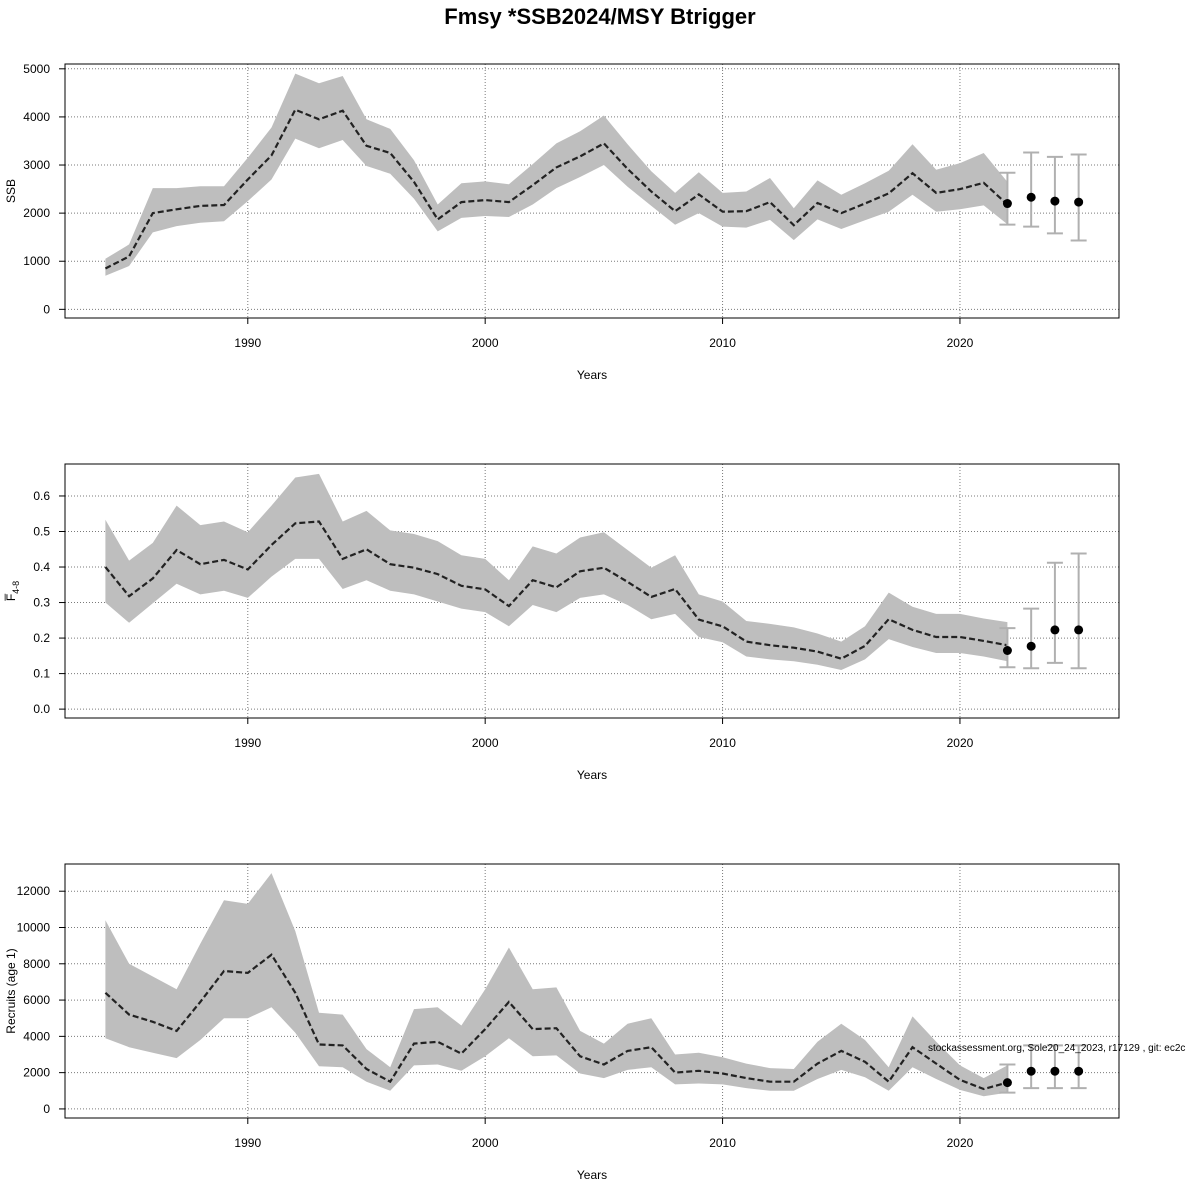  What do you see at coordinates (41, 603) in the screenshot?
I see `y-tick-label: 0.3` at bounding box center [41, 603].